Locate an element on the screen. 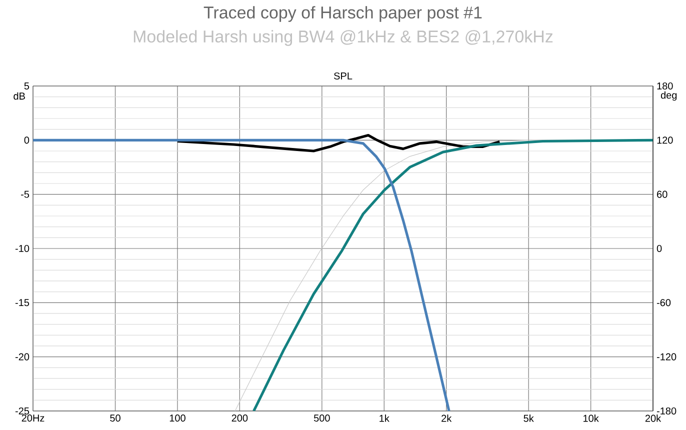 The image size is (686, 430). y-tick-label: 0 is located at coordinates (27, 140).